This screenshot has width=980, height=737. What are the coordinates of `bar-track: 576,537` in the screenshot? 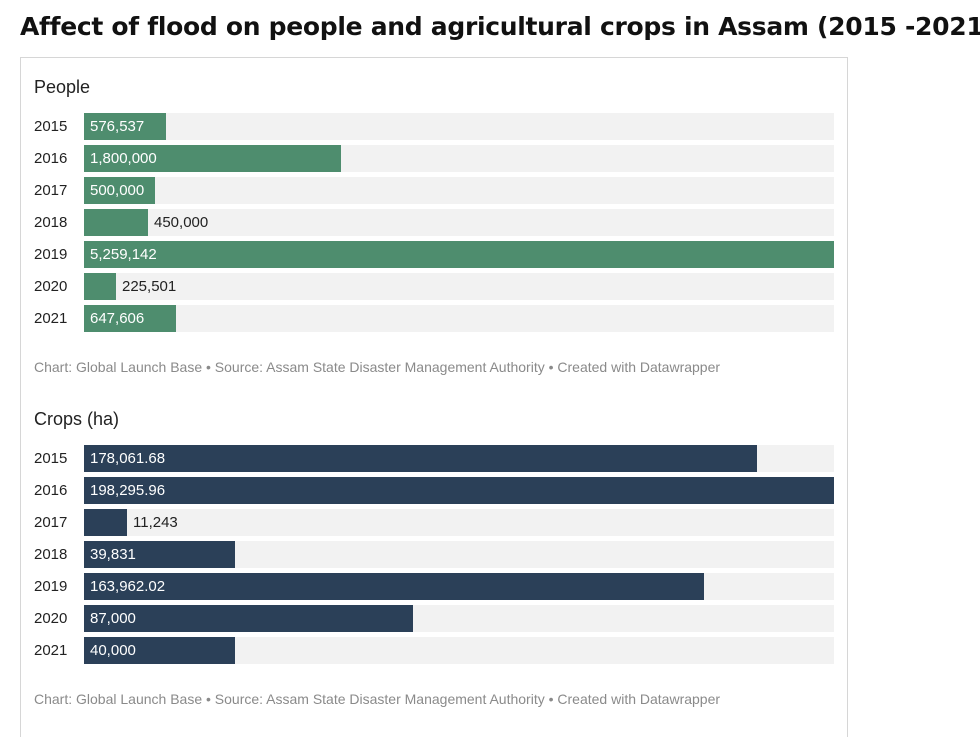 It's located at (459, 126).